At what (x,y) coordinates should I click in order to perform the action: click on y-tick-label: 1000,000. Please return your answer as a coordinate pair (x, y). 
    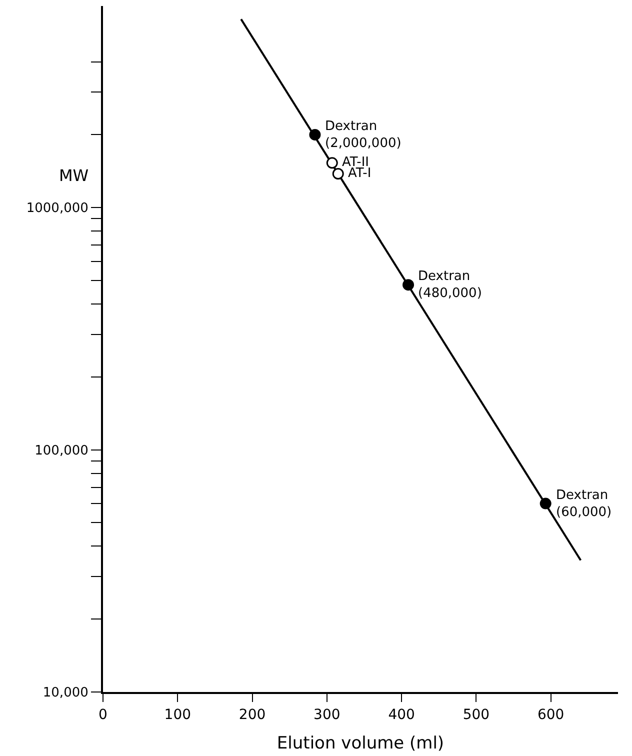
    Looking at the image, I should click on (57, 208).